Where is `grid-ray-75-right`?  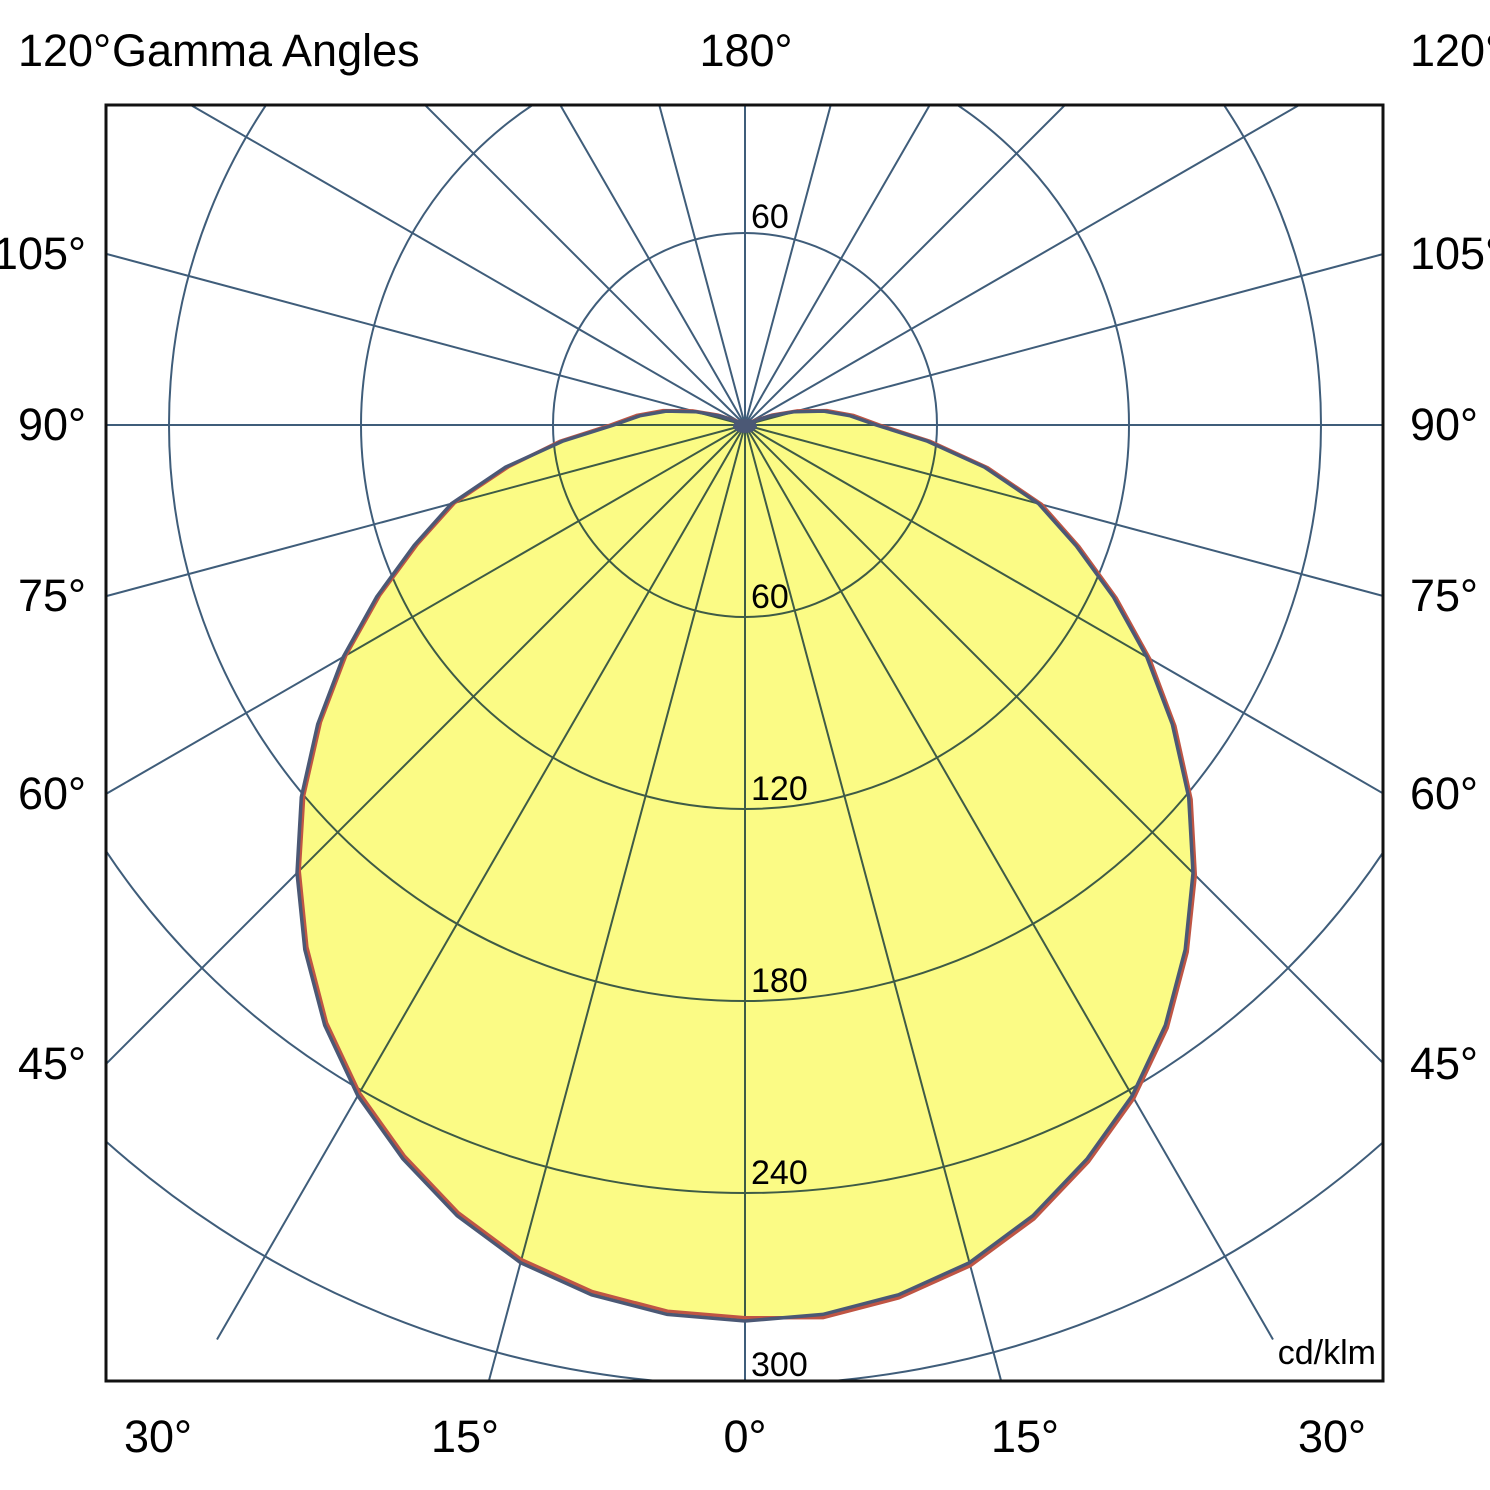
grid-ray-75-right is located at coordinates (968, 562).